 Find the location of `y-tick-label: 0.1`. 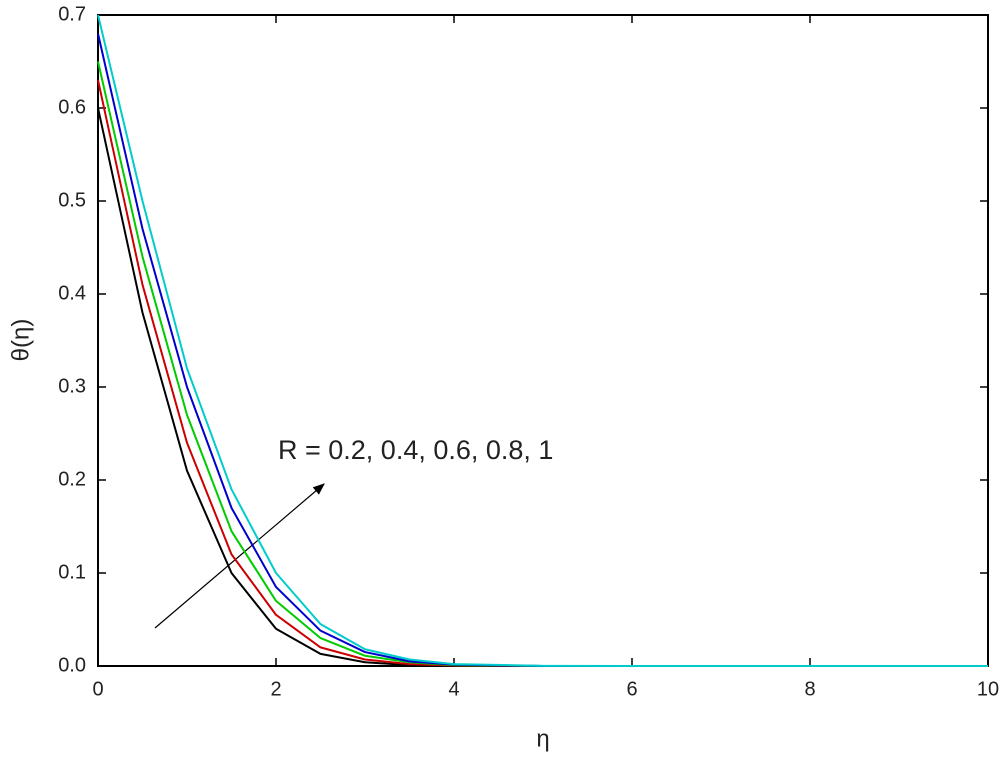

y-tick-label: 0.1 is located at coordinates (72, 572).